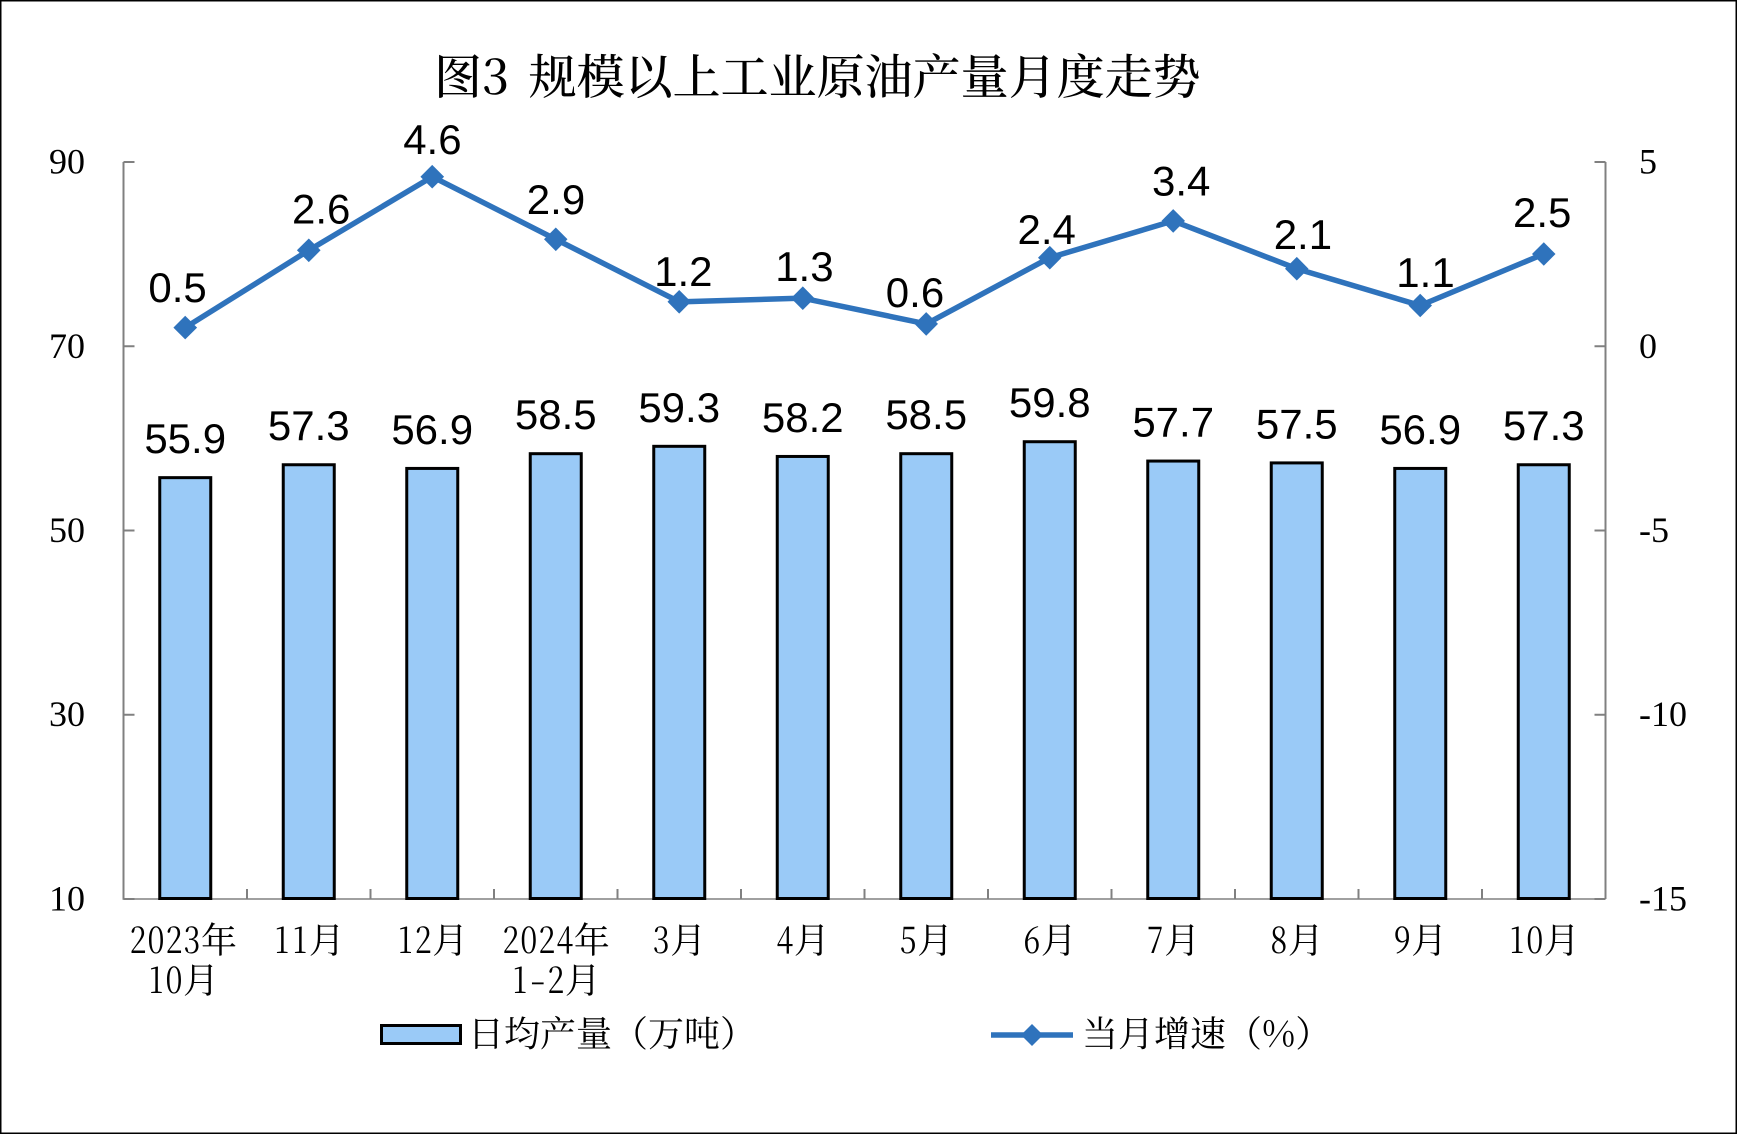 This screenshot has height=1134, width=1737. I want to click on svg-text: 59.3, so click(679, 407).